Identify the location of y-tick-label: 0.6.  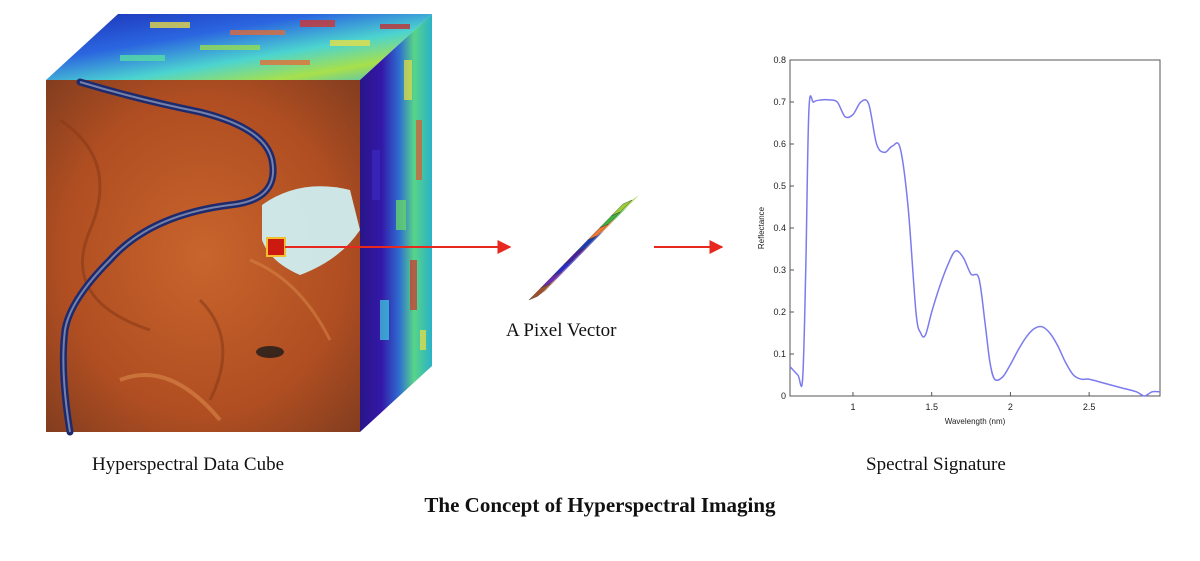
(779, 144).